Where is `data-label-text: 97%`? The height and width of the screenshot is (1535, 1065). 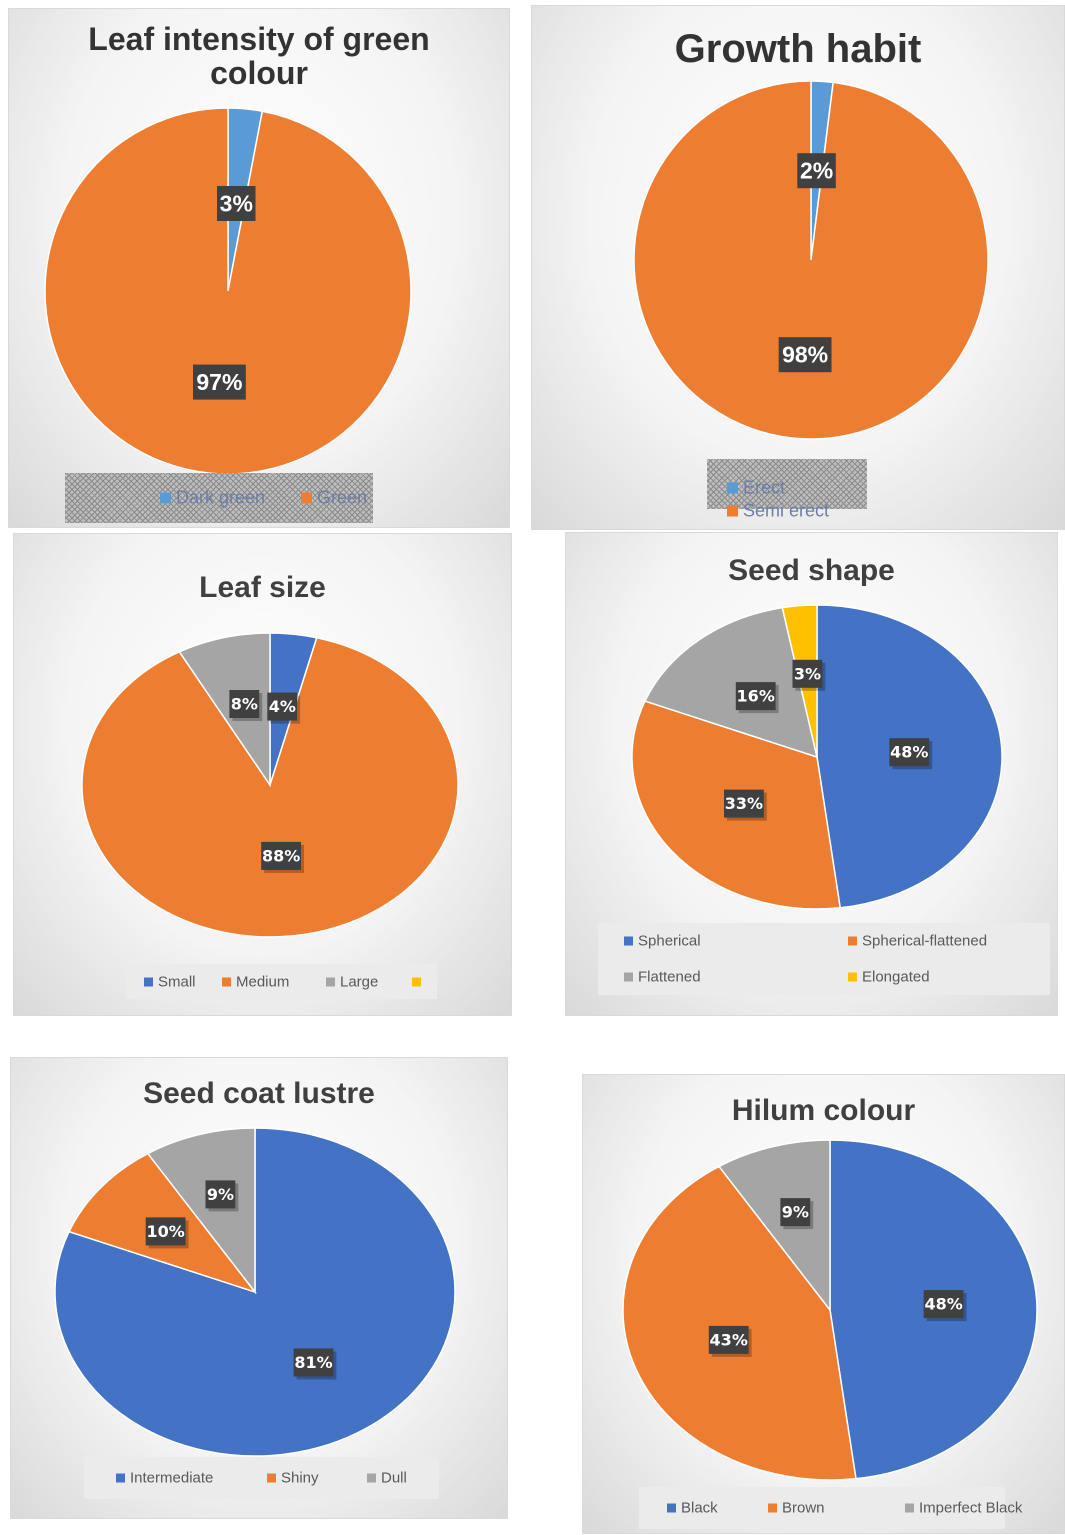 data-label-text: 97% is located at coordinates (219, 382).